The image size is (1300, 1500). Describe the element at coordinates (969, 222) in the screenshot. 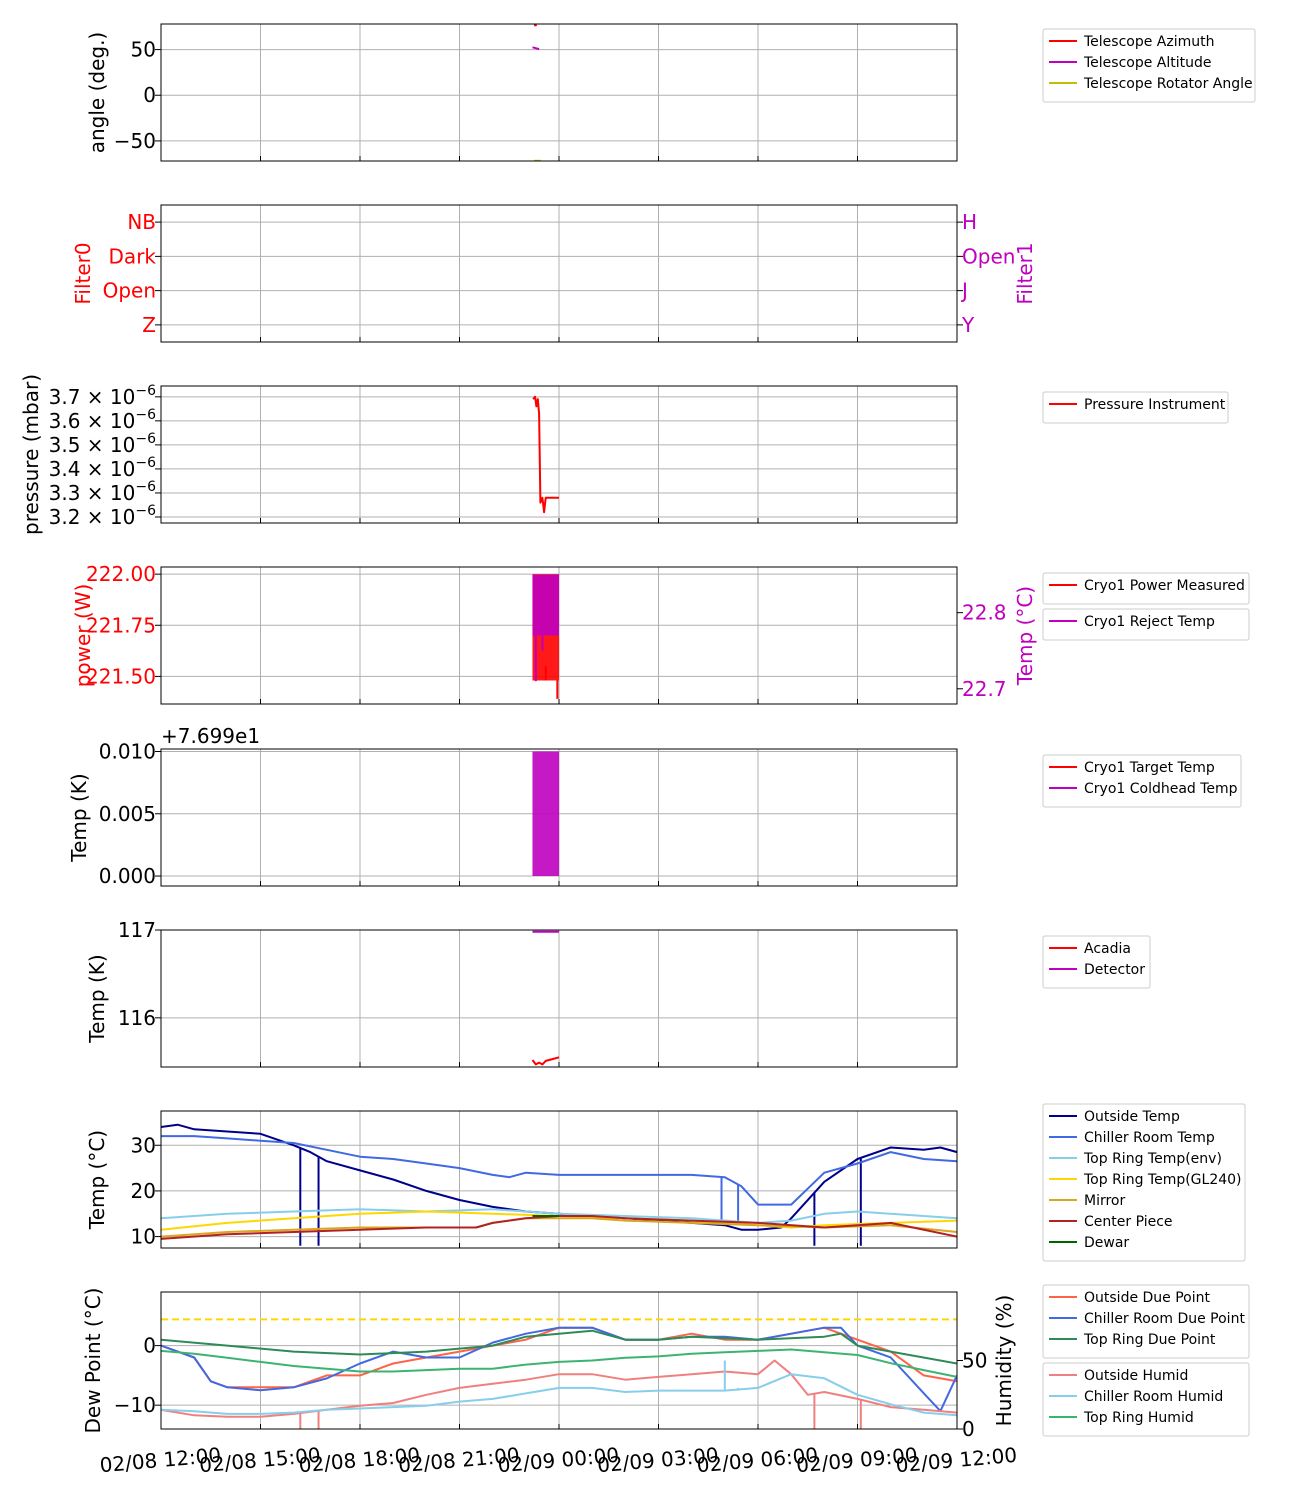

I see `y-tick-label-right: H` at that location.